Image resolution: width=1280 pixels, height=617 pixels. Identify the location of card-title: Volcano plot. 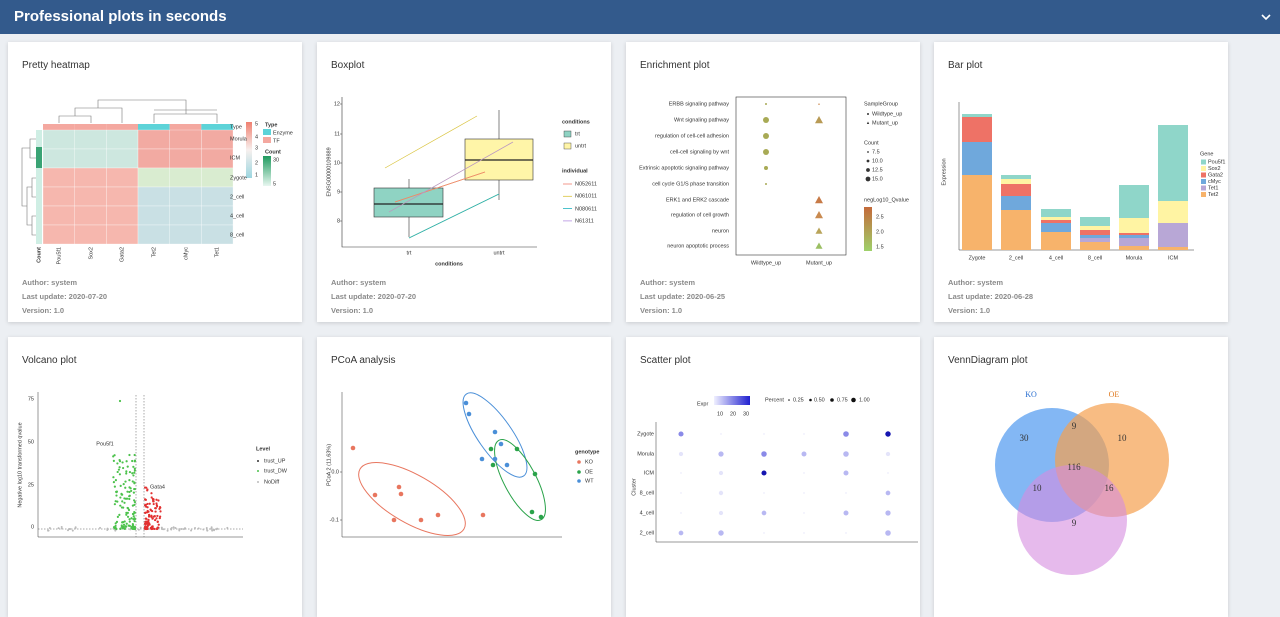
(49, 360).